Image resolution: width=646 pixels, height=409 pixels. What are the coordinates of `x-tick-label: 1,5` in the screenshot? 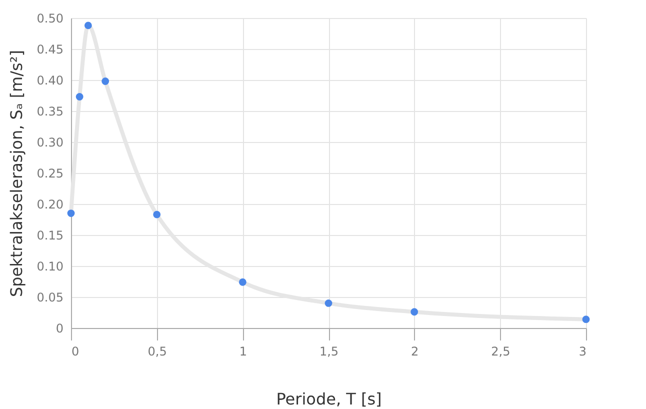 It's located at (329, 351).